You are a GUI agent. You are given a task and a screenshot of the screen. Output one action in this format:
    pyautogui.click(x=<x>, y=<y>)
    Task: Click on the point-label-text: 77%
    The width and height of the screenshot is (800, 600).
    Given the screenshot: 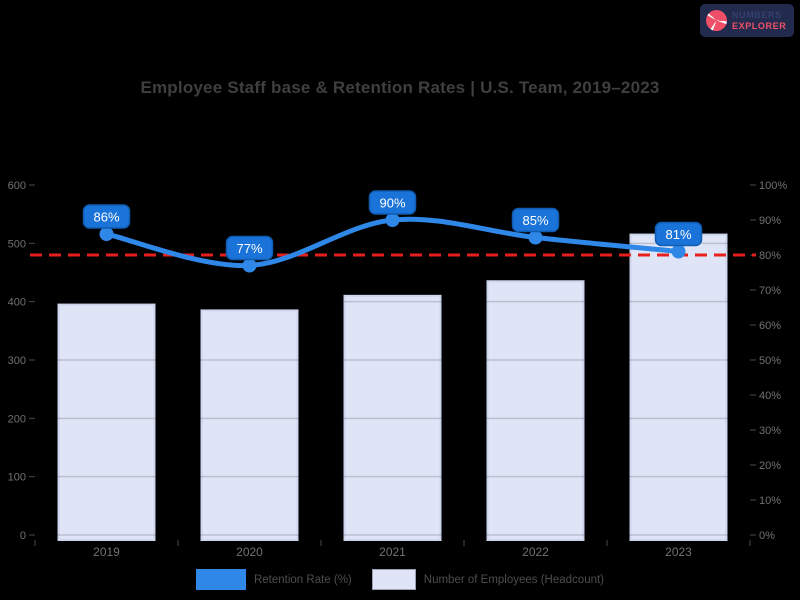 What is the action you would take?
    pyautogui.click(x=249, y=248)
    